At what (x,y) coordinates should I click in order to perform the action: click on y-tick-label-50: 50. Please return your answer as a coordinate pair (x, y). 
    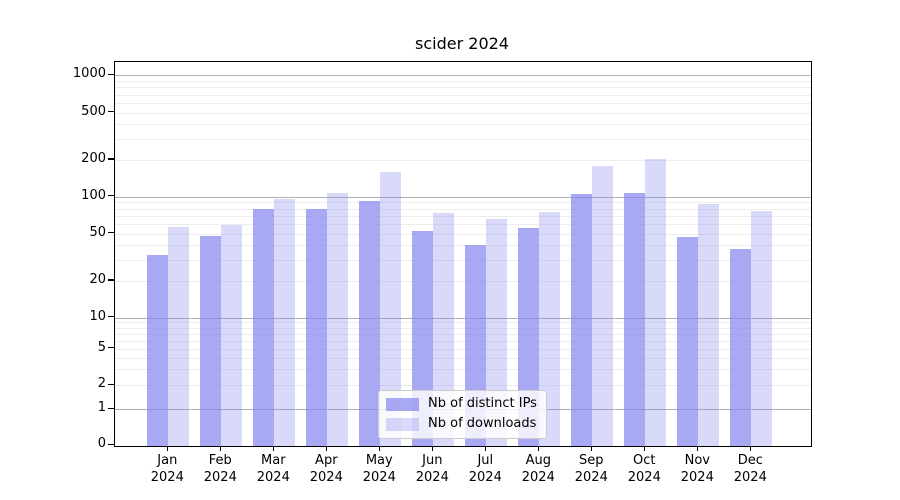
    Looking at the image, I should click on (97, 232).